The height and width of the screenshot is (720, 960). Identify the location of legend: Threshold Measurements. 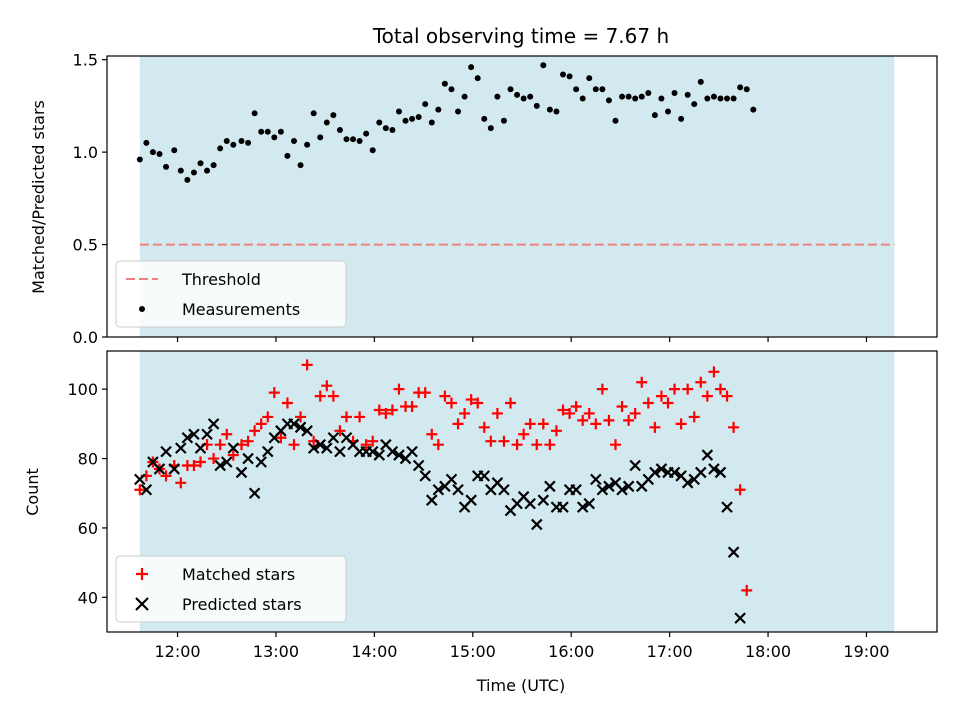
(231, 294).